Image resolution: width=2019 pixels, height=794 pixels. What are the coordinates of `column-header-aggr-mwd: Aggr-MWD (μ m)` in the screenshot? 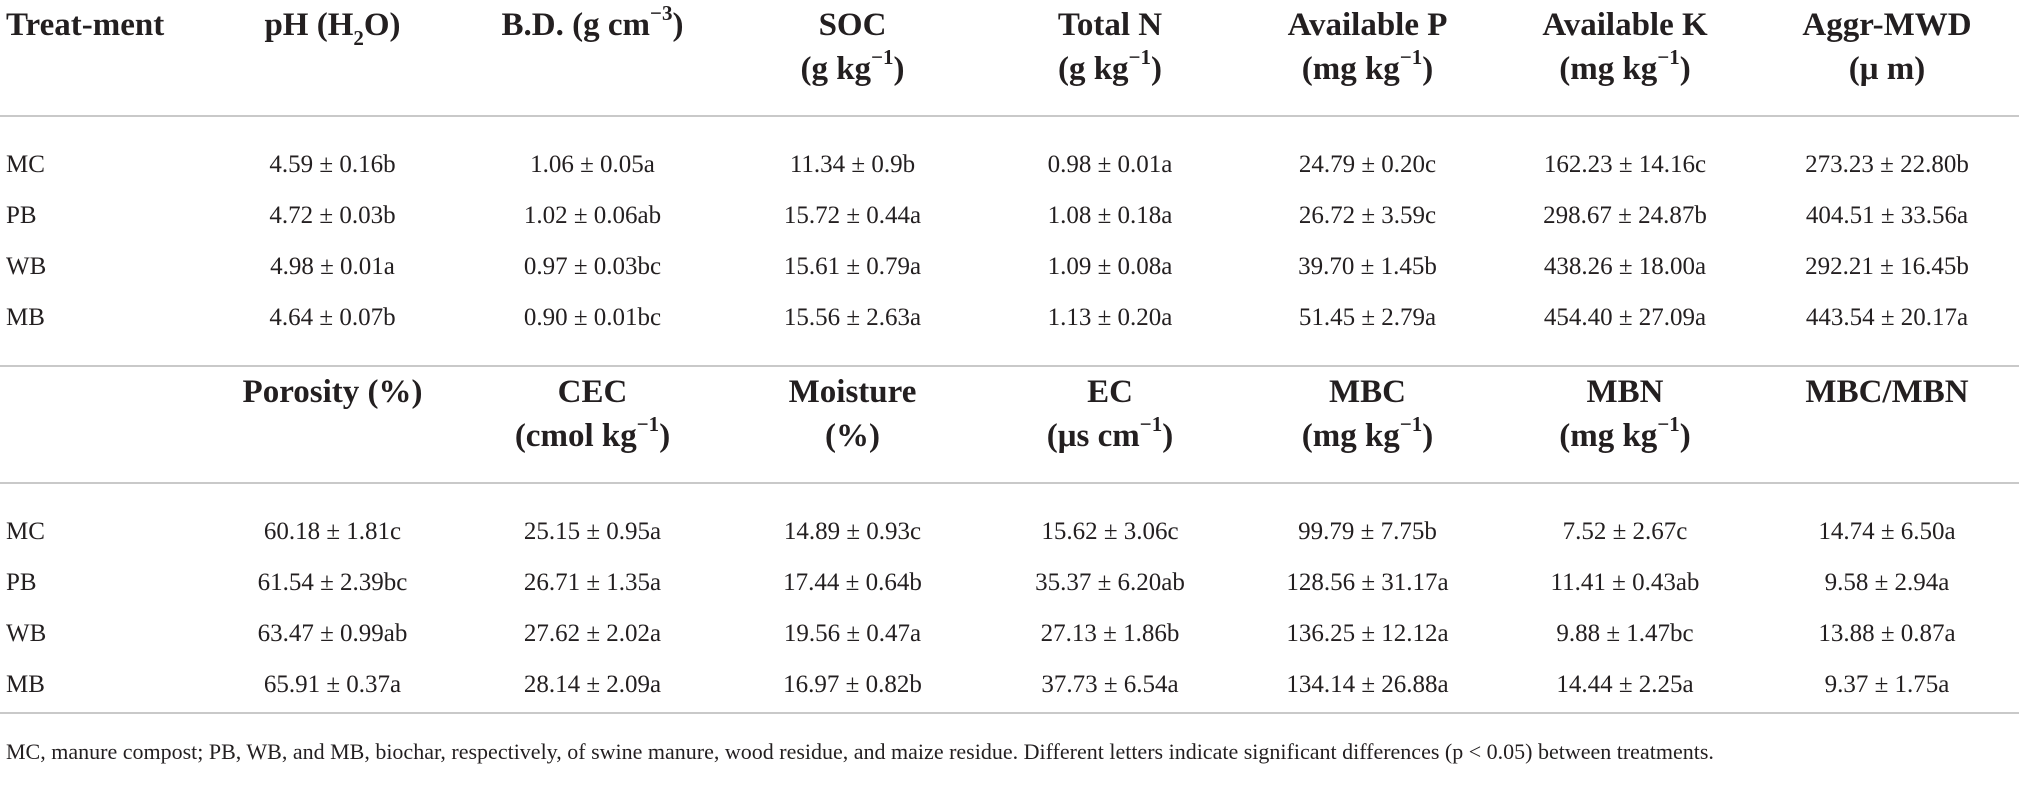 It's located at (1887, 58).